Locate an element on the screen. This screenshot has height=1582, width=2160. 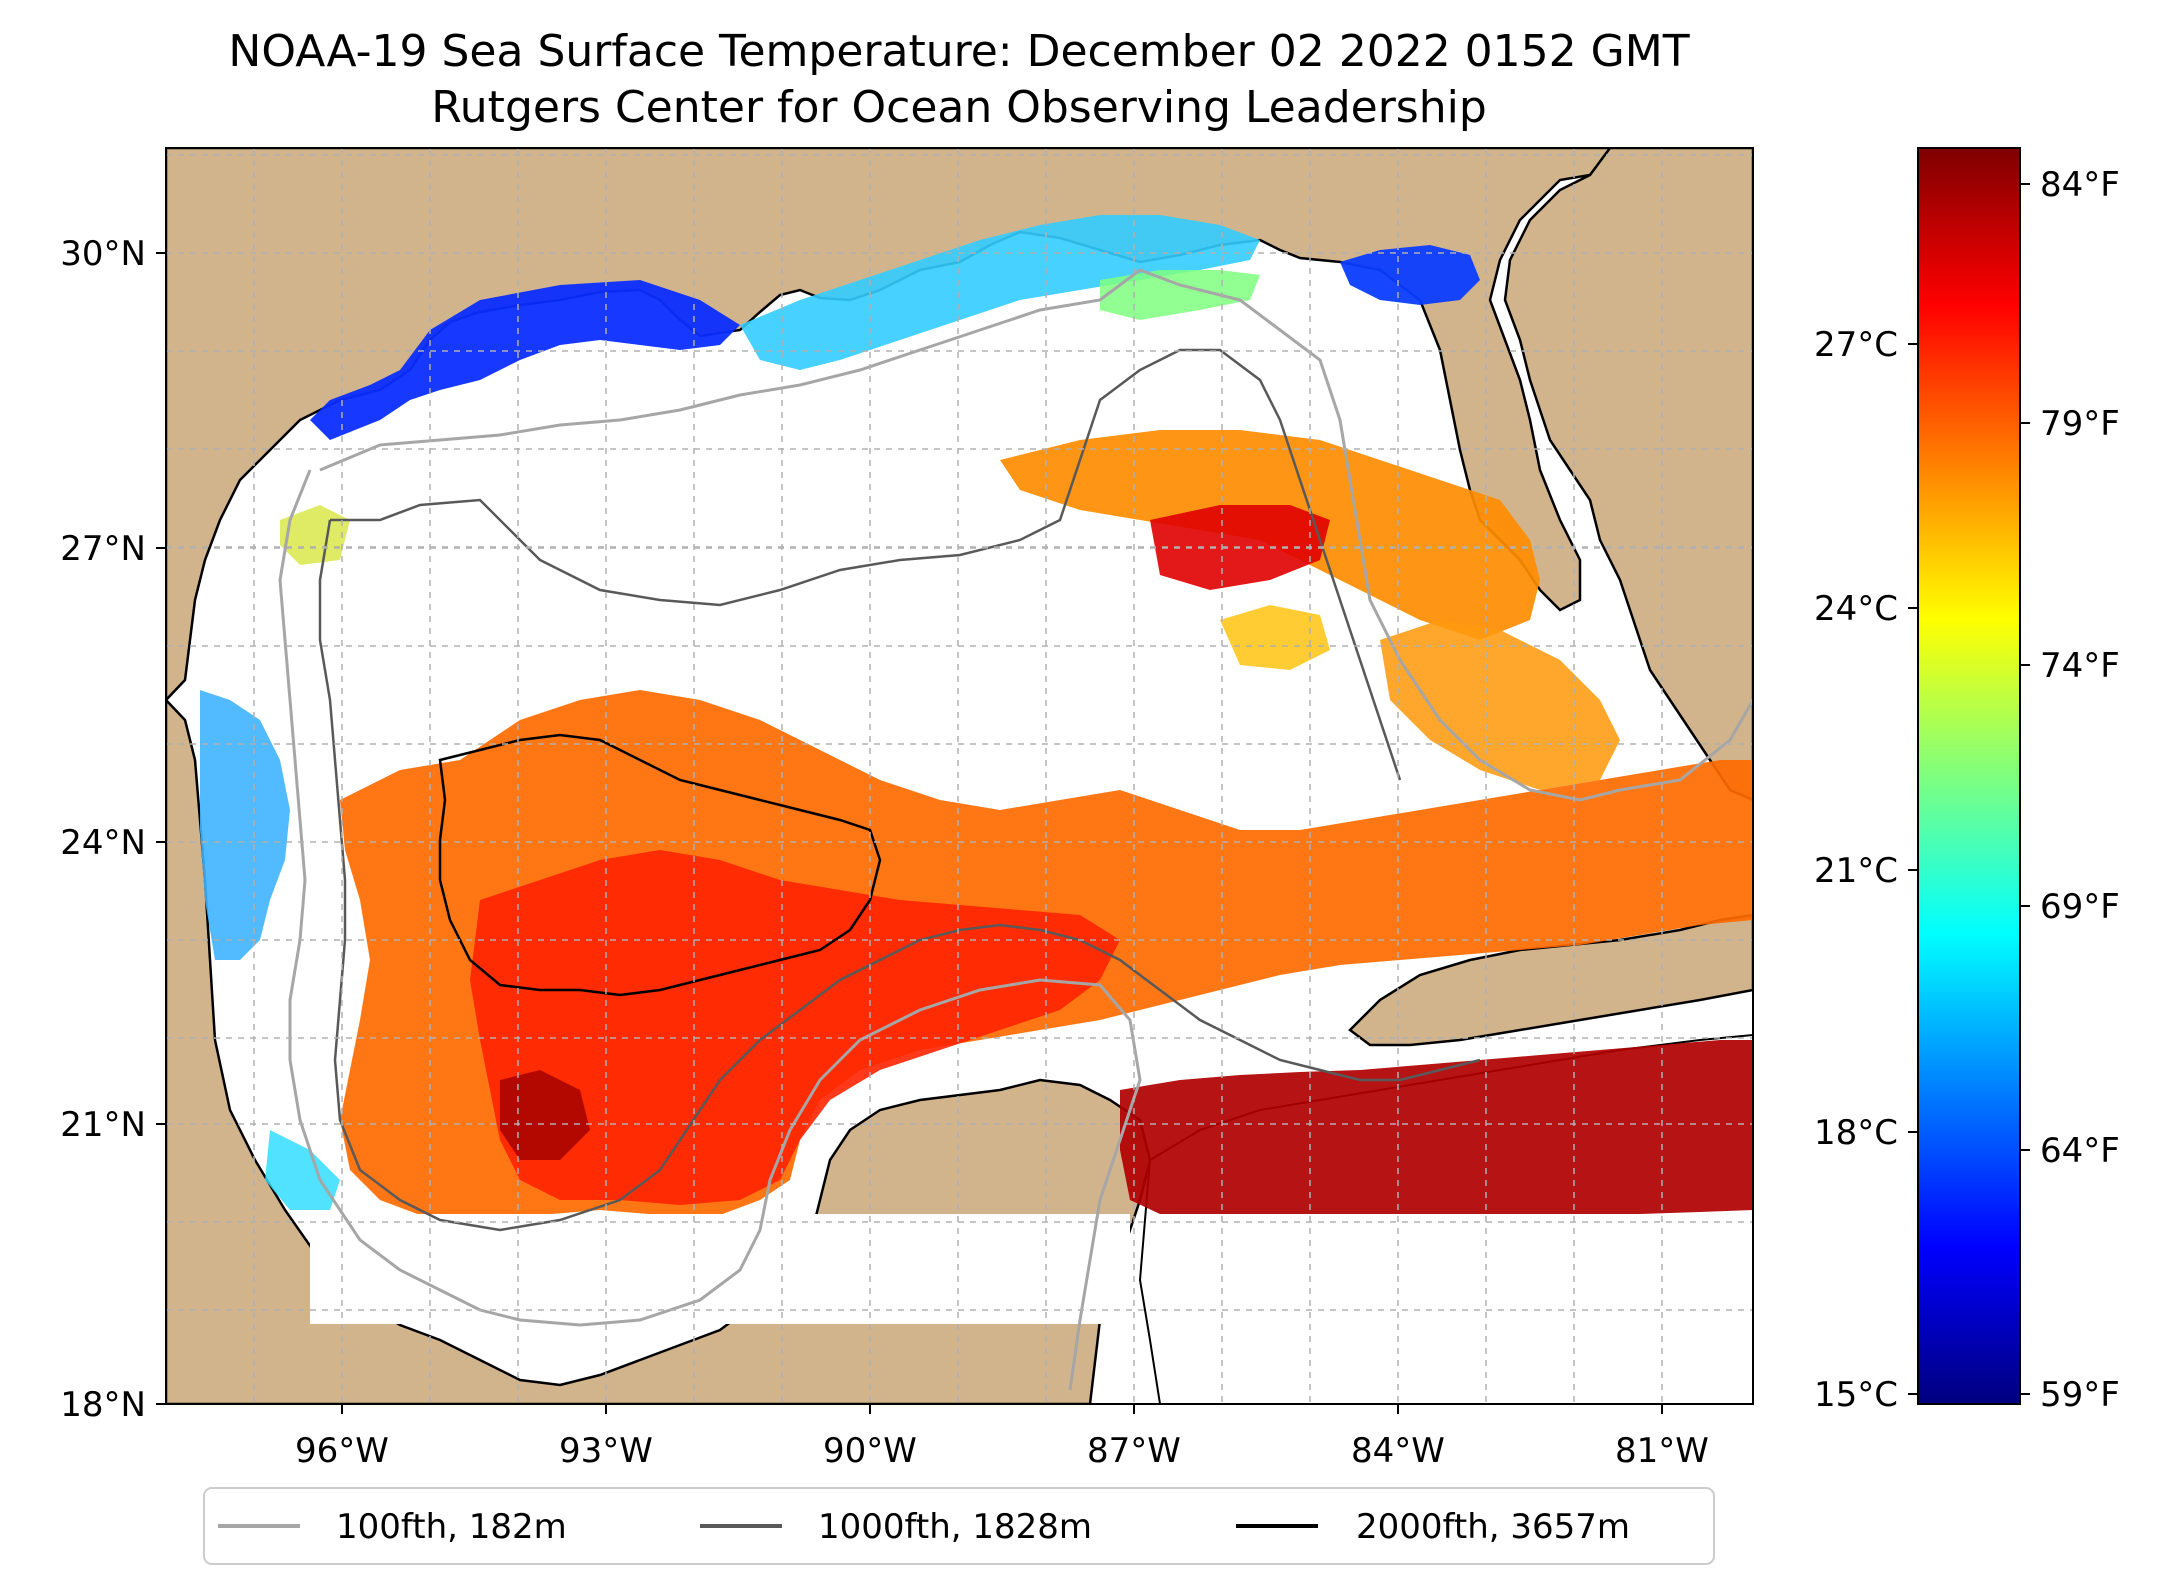
lat-label-30: 30°N is located at coordinates (103, 254).